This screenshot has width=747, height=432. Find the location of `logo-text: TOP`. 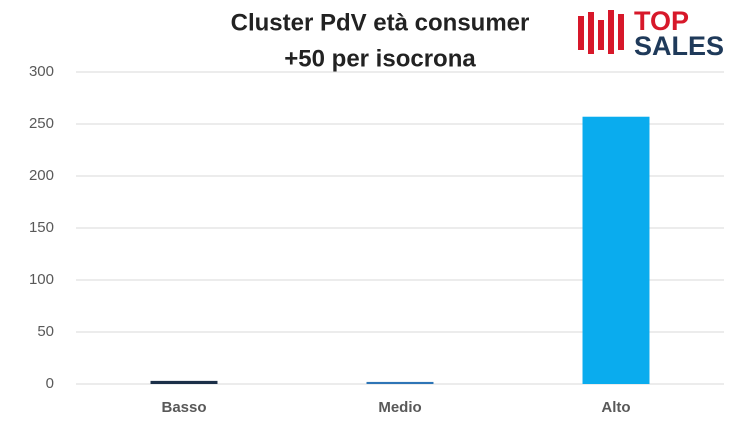

logo-text: TOP is located at coordinates (661, 21).